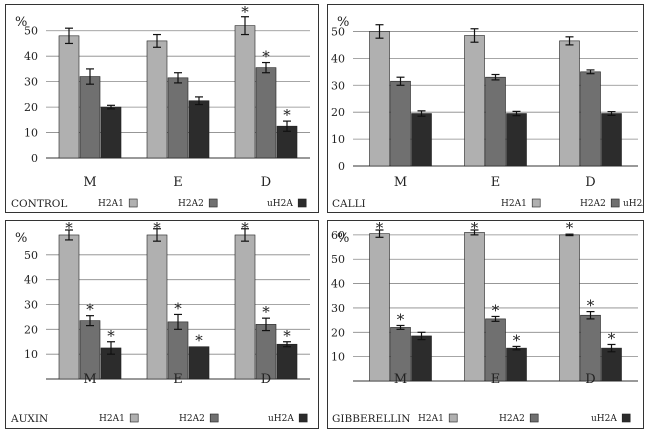 This screenshot has width=649, height=433. Describe the element at coordinates (349, 204) in the screenshot. I see `panel-title: CALLI` at that location.